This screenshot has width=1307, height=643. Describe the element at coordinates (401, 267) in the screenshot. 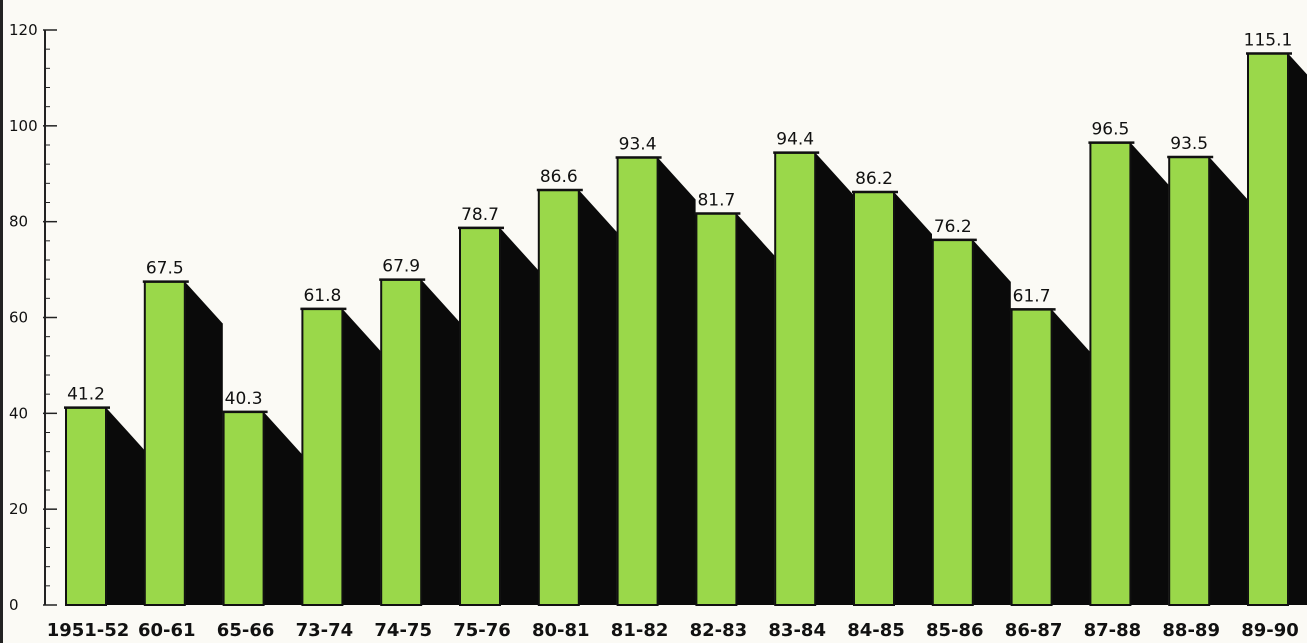

I see `data-label: 67.9` at that location.